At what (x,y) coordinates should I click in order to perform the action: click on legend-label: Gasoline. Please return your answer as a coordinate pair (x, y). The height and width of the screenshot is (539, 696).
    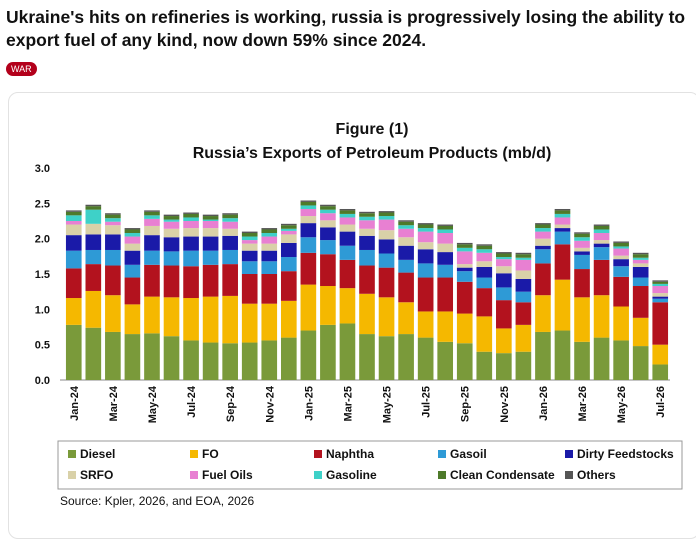
    Looking at the image, I should click on (351, 475).